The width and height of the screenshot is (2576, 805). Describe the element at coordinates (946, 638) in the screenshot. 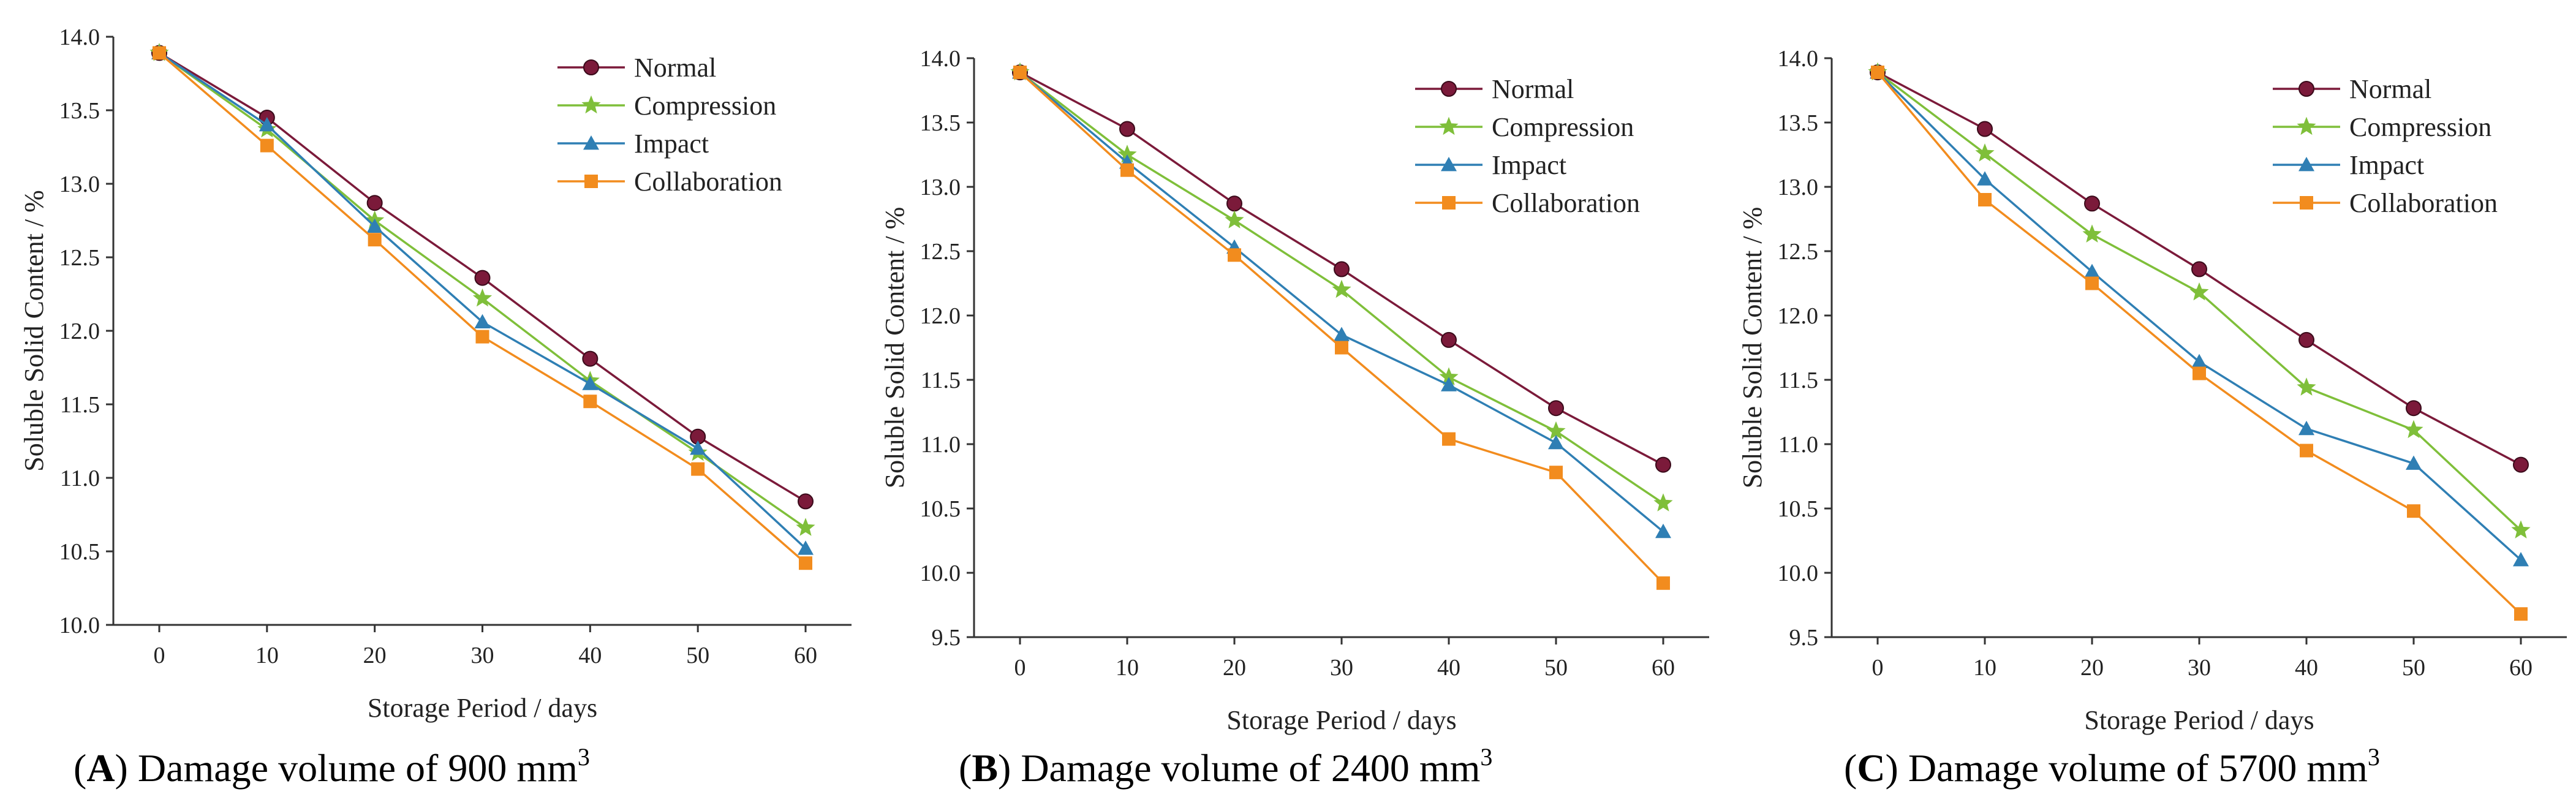

I see `y-tick-label: 9.5` at that location.